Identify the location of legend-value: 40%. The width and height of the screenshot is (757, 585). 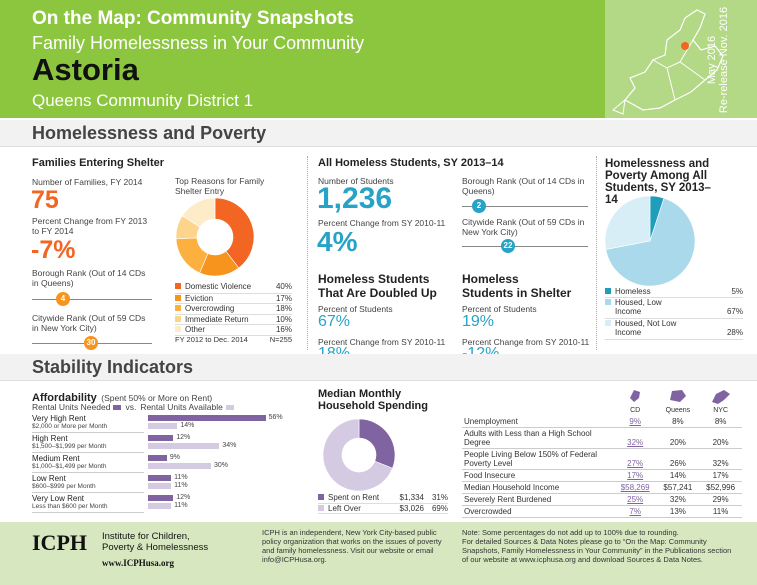
(283, 286).